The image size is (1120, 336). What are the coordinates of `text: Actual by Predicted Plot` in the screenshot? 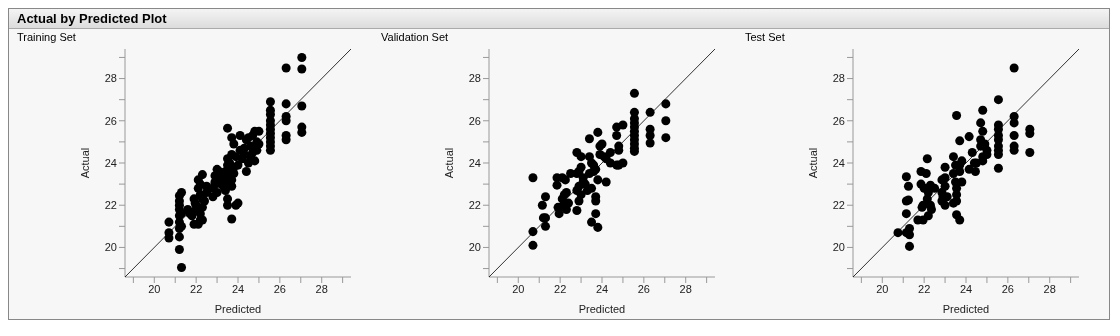 It's located at (92, 18).